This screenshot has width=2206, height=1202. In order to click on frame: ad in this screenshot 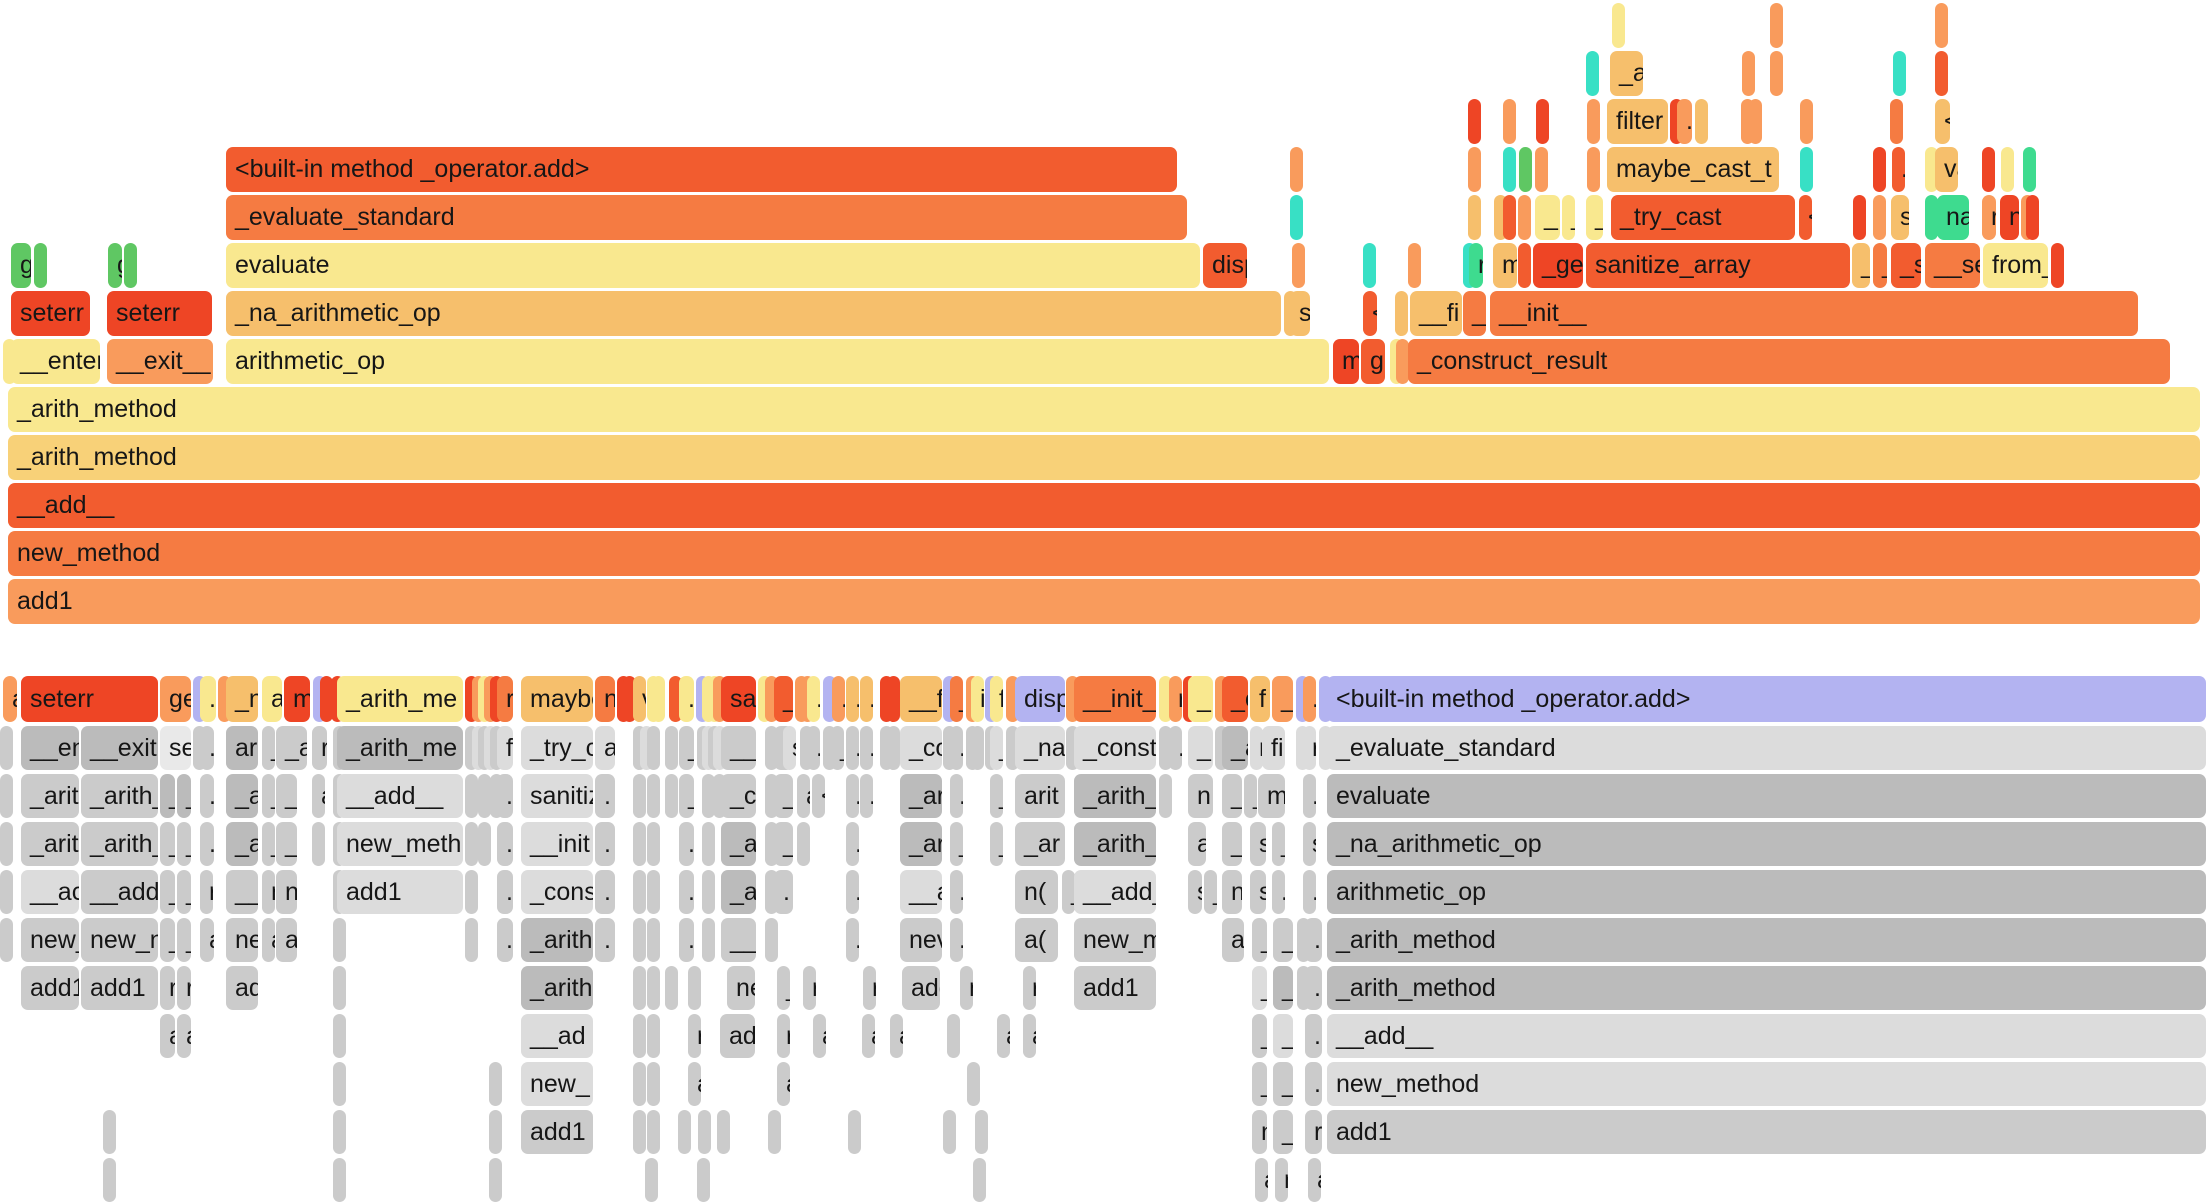, I will do `click(1233, 940)`.